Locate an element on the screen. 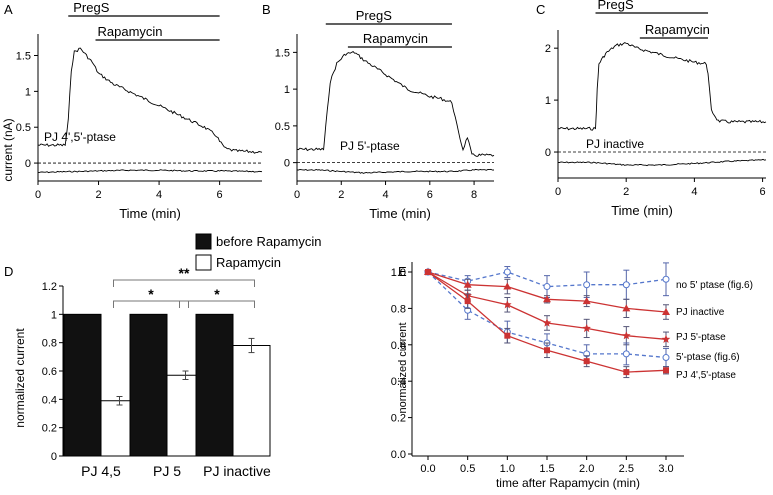 Image resolution: width=773 pixels, height=495 pixels. panel-b: 0 0.5 1 1.5 0 2 4 6 8 PregS Rapamycin PJ 5'-ptase is located at coordinates (385, 104).